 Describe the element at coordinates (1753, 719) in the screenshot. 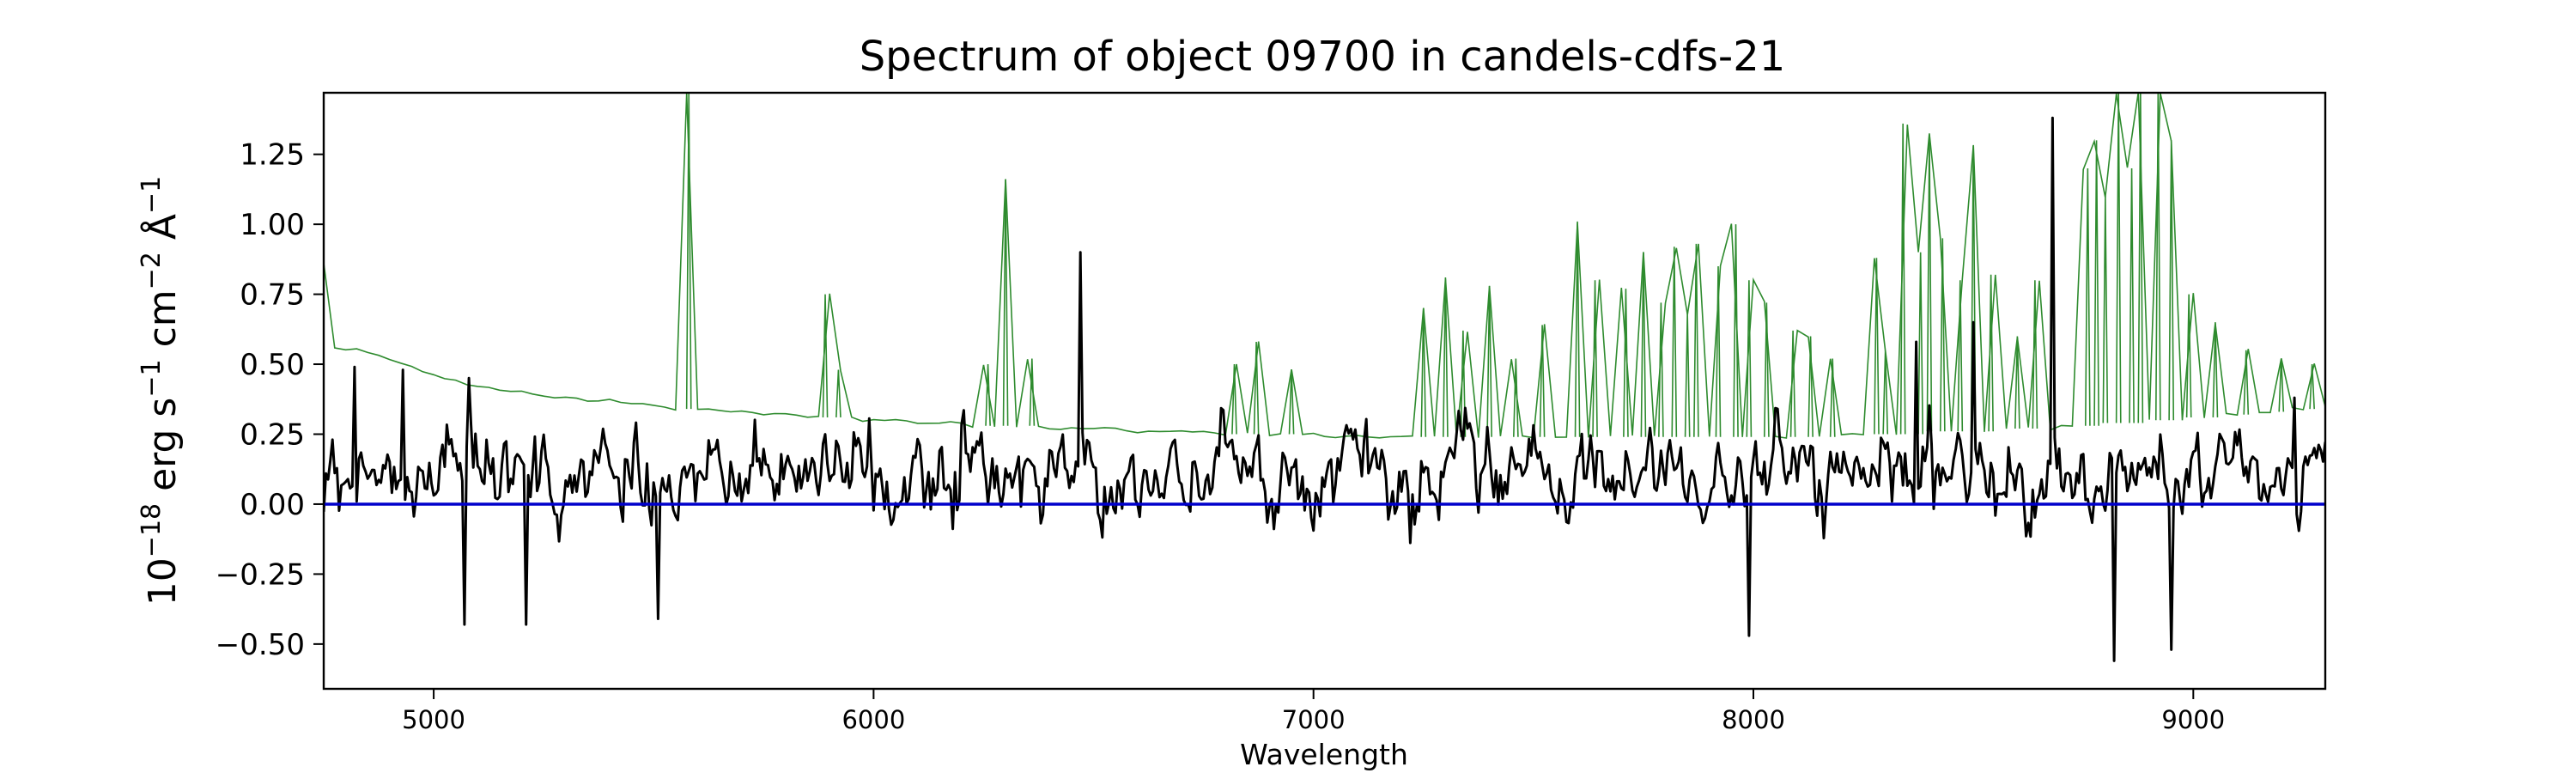

I see `x-tick-label: 8000` at that location.